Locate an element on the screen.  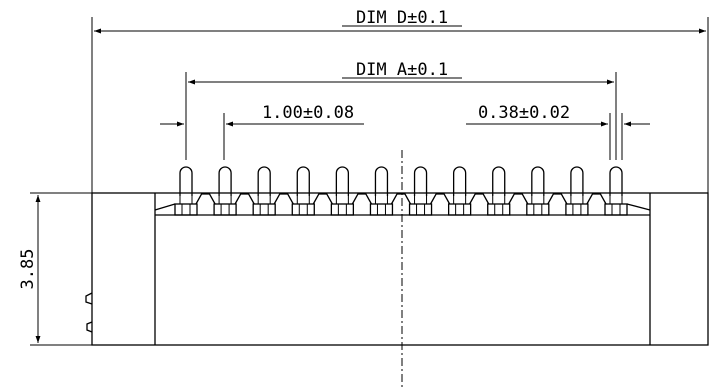
side-latch-lower is located at coordinates (89, 327).